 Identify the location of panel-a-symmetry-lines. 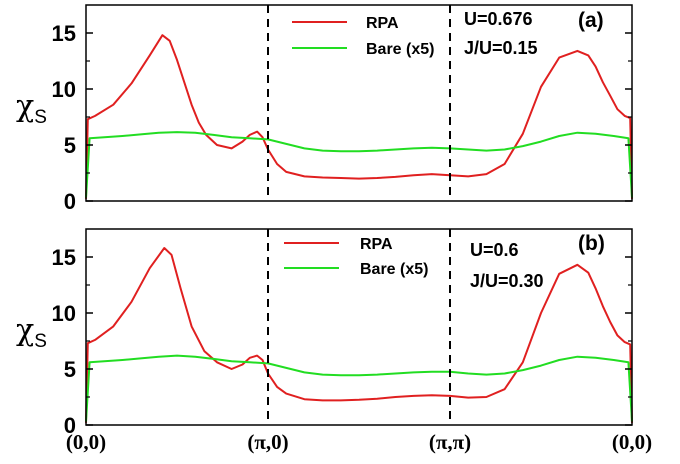
(359, 103).